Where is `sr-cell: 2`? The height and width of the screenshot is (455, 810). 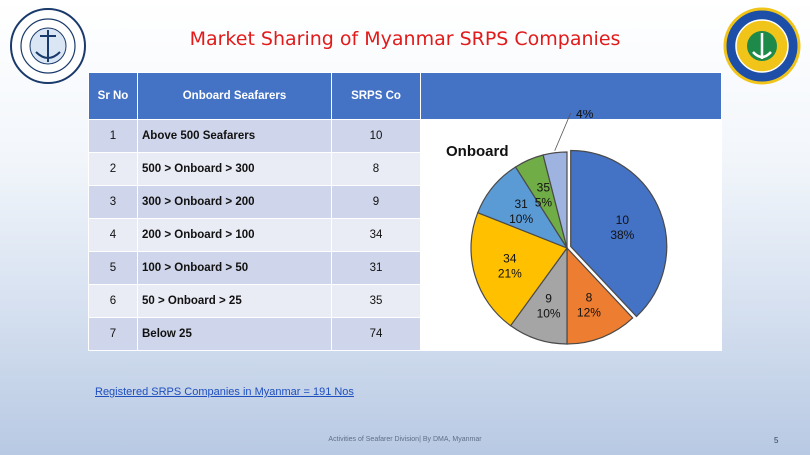 sr-cell: 2 is located at coordinates (113, 169).